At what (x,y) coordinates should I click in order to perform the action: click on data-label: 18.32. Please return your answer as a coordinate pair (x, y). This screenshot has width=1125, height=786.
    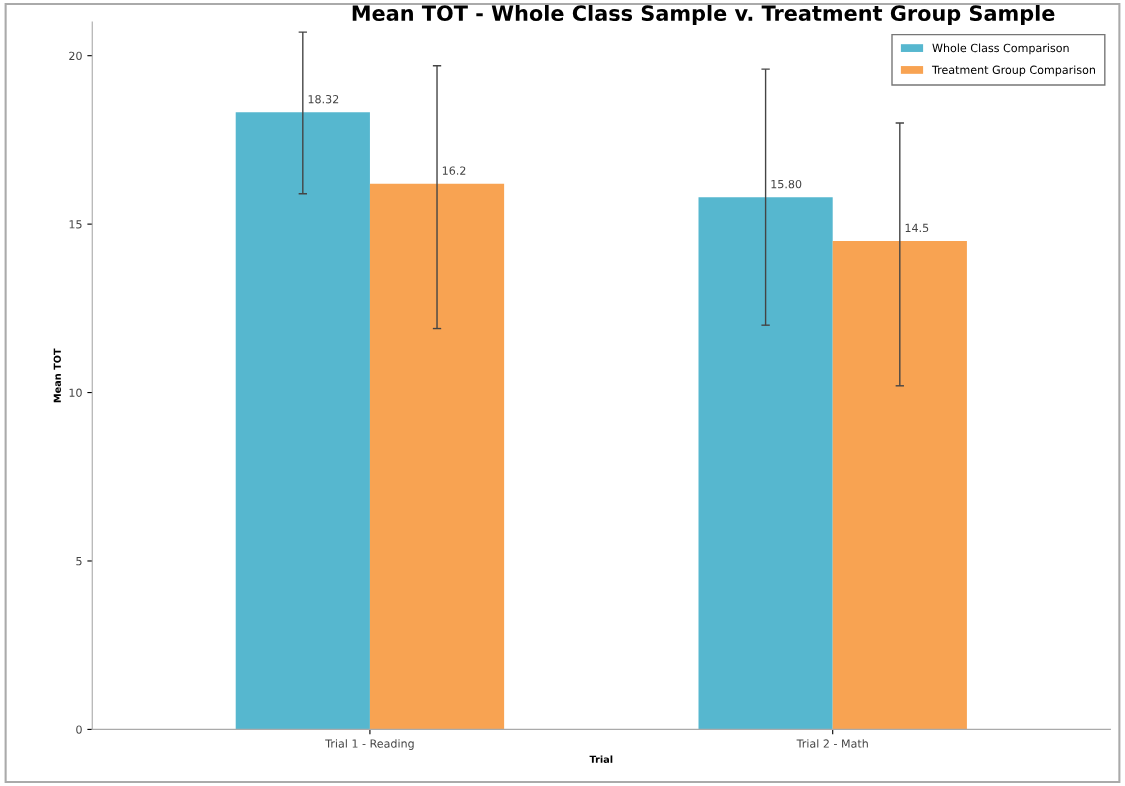
    Looking at the image, I should click on (323, 99).